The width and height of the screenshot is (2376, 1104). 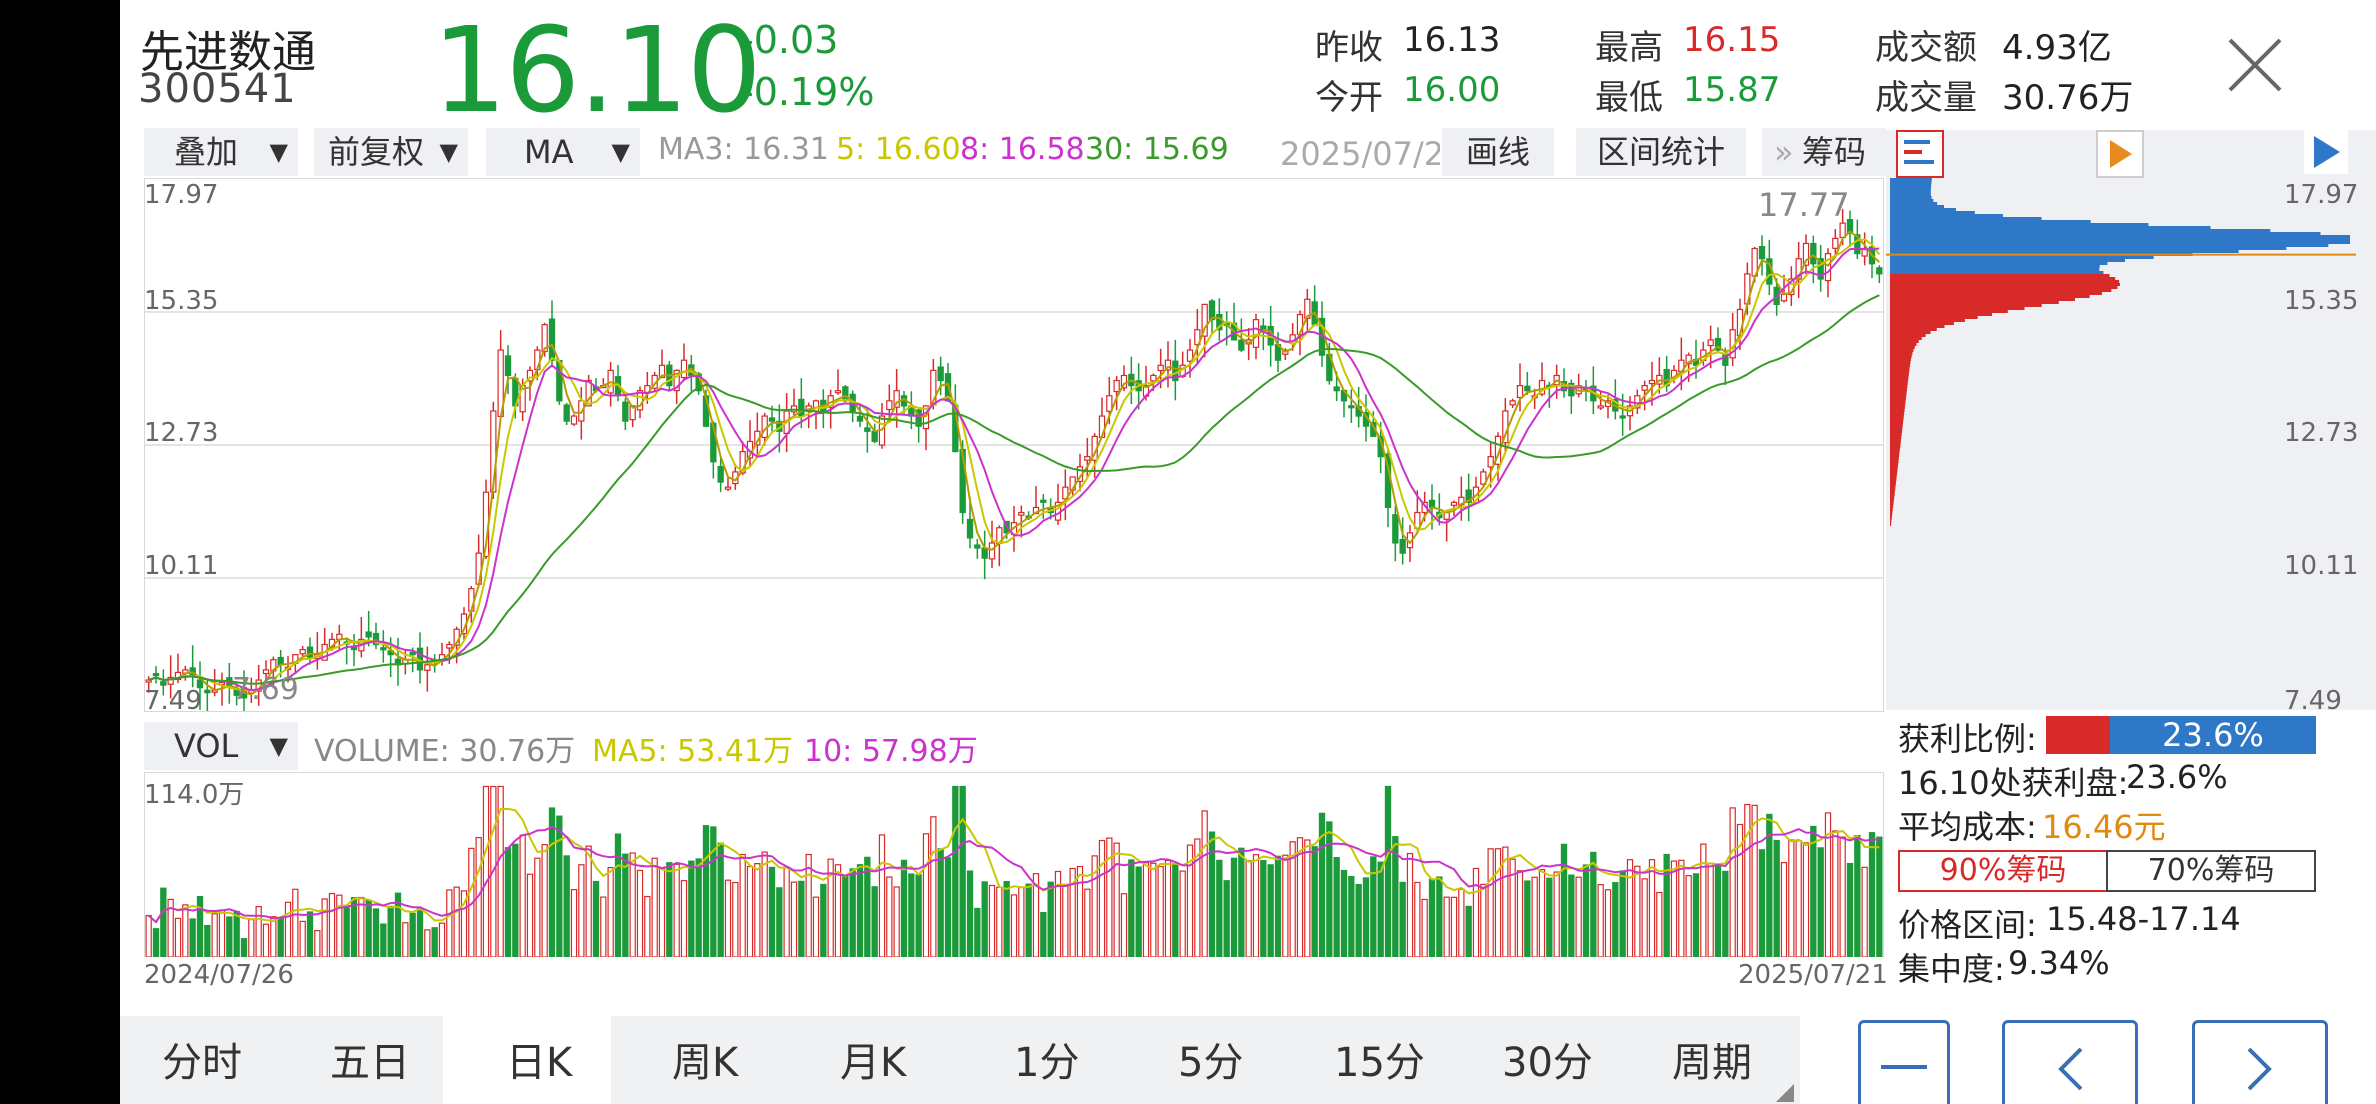 What do you see at coordinates (376, 152) in the screenshot?
I see `adjust-label: 前复权` at bounding box center [376, 152].